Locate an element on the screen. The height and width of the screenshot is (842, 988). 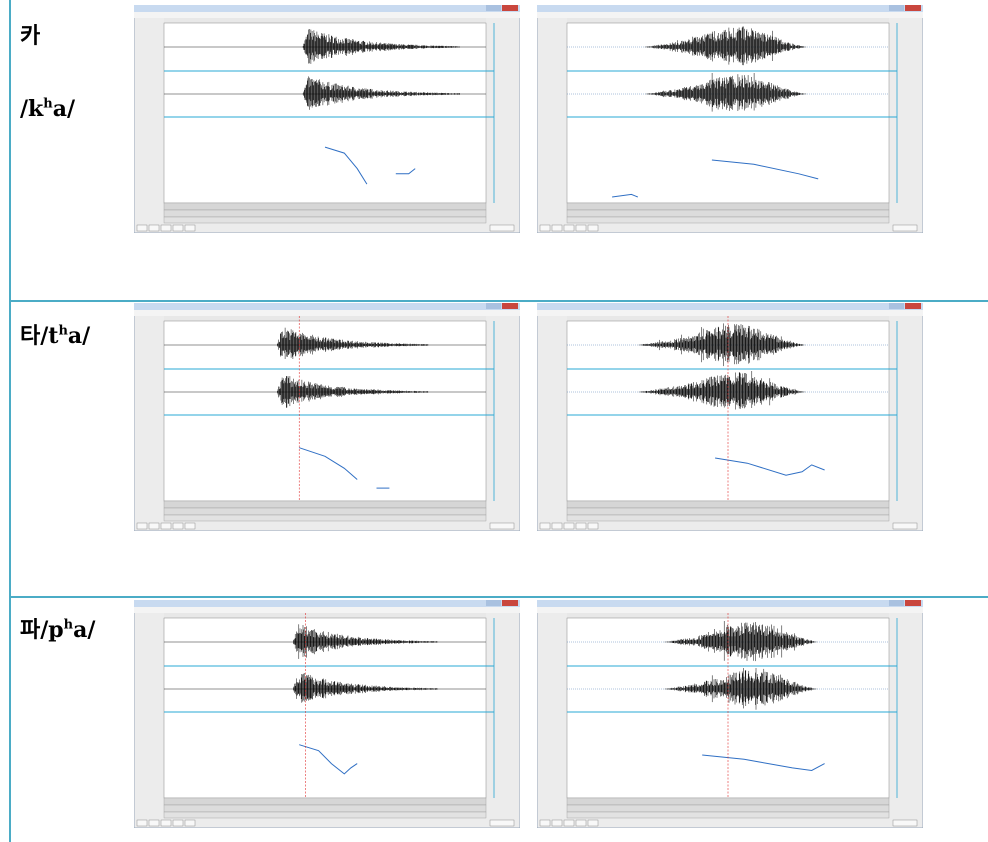
hangul: 파 is located at coordinates (30, 630).